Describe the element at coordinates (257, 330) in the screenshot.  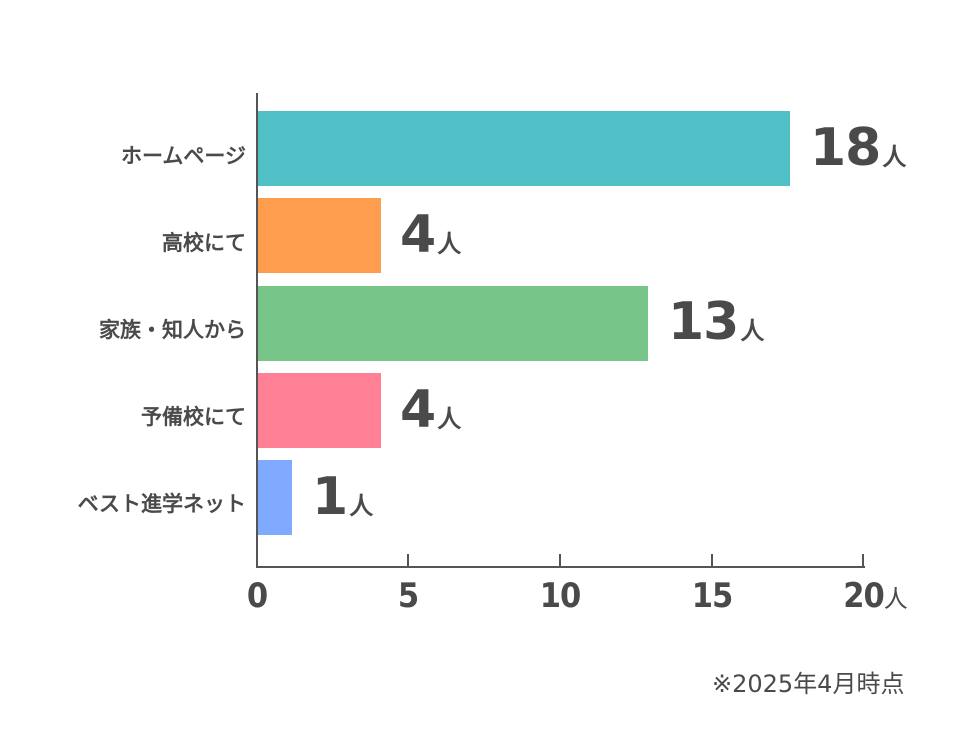
I see `y-axis-line` at that location.